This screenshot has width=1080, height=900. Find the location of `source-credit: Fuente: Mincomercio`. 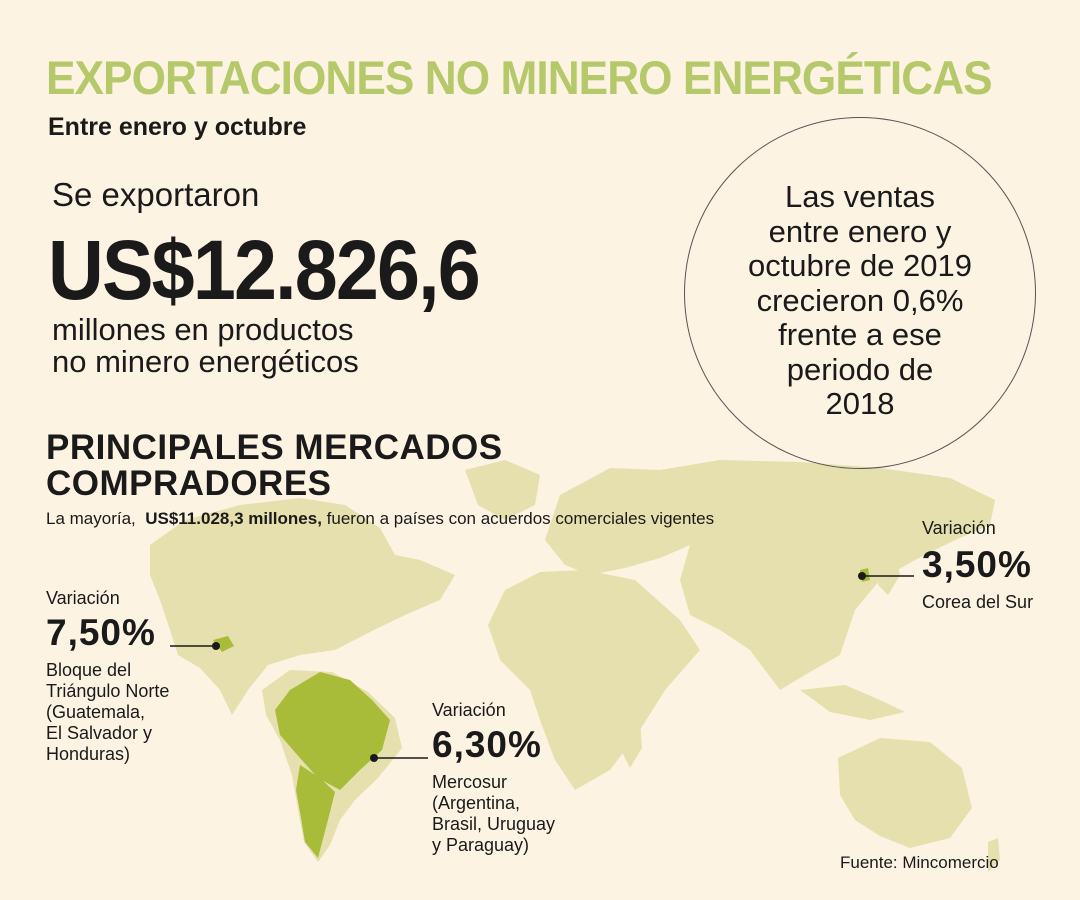

source-credit: Fuente: Mincomercio is located at coordinates (919, 862).